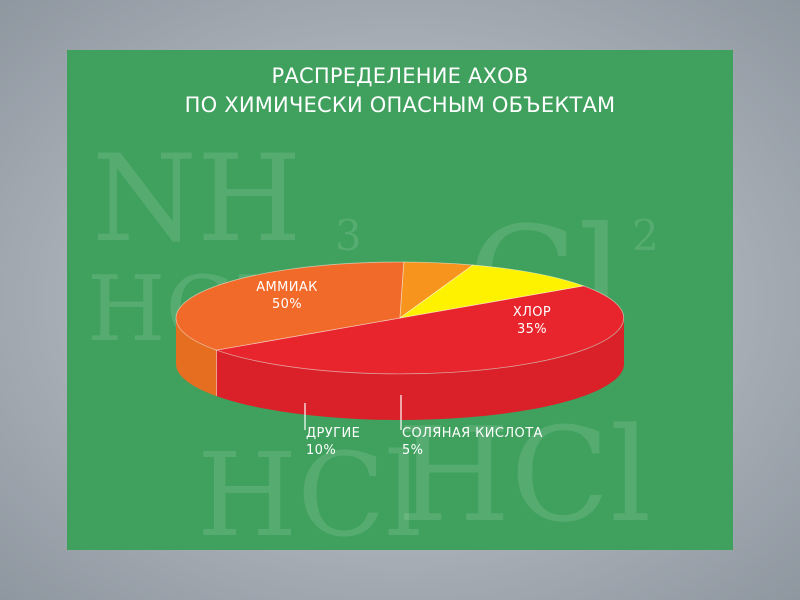 This screenshot has width=800, height=600. Describe the element at coordinates (472, 442) in the screenshot. I see `slice-label-hydrochloric-acid: СОЛЯНАЯ КИСЛОТА 5%` at that location.